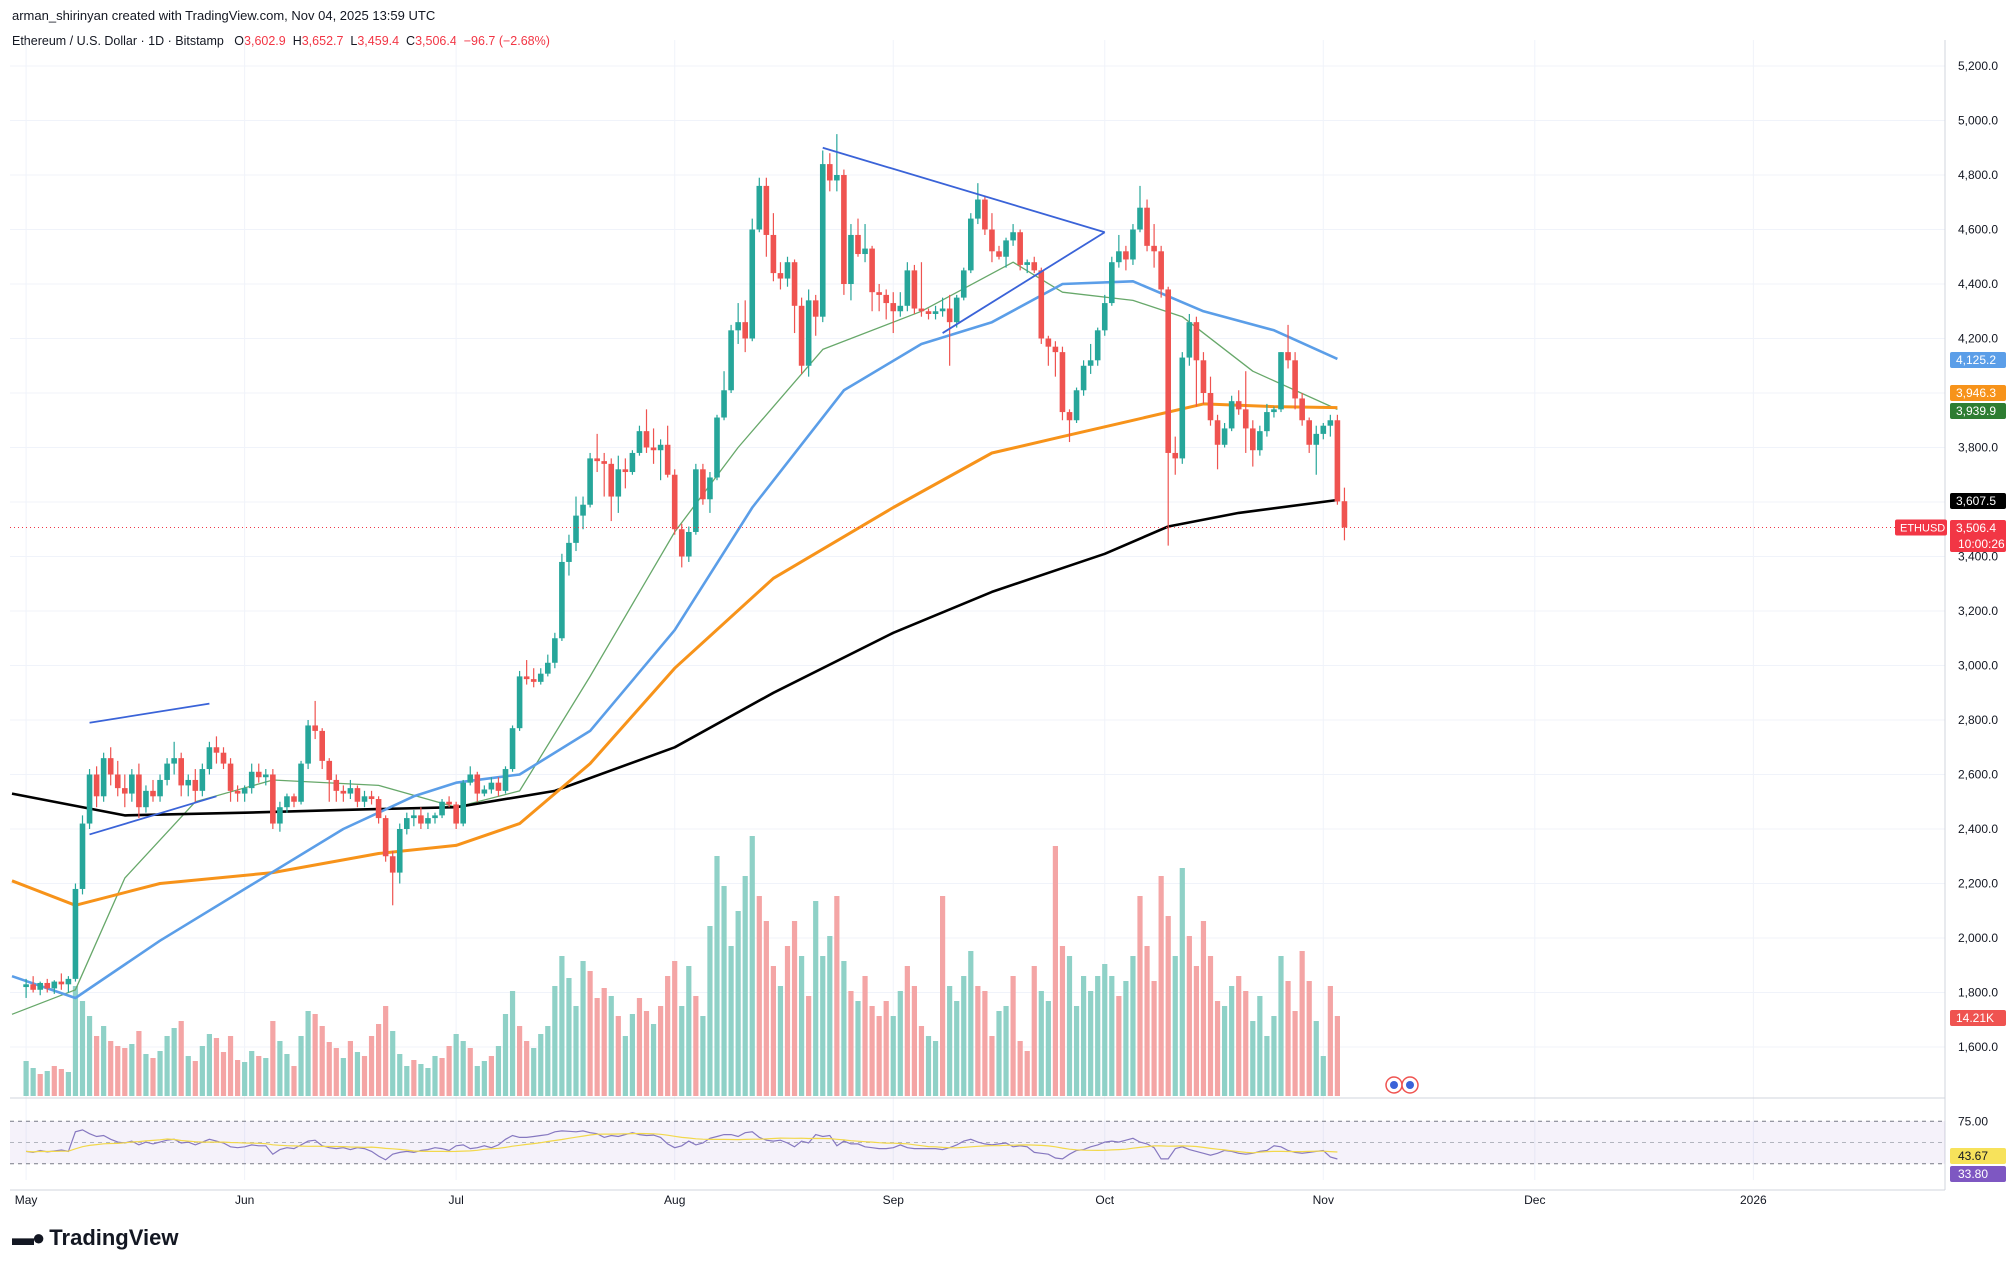 The height and width of the screenshot is (1269, 2014). I want to click on y-tick-label: 4,800.0, so click(1978, 175).